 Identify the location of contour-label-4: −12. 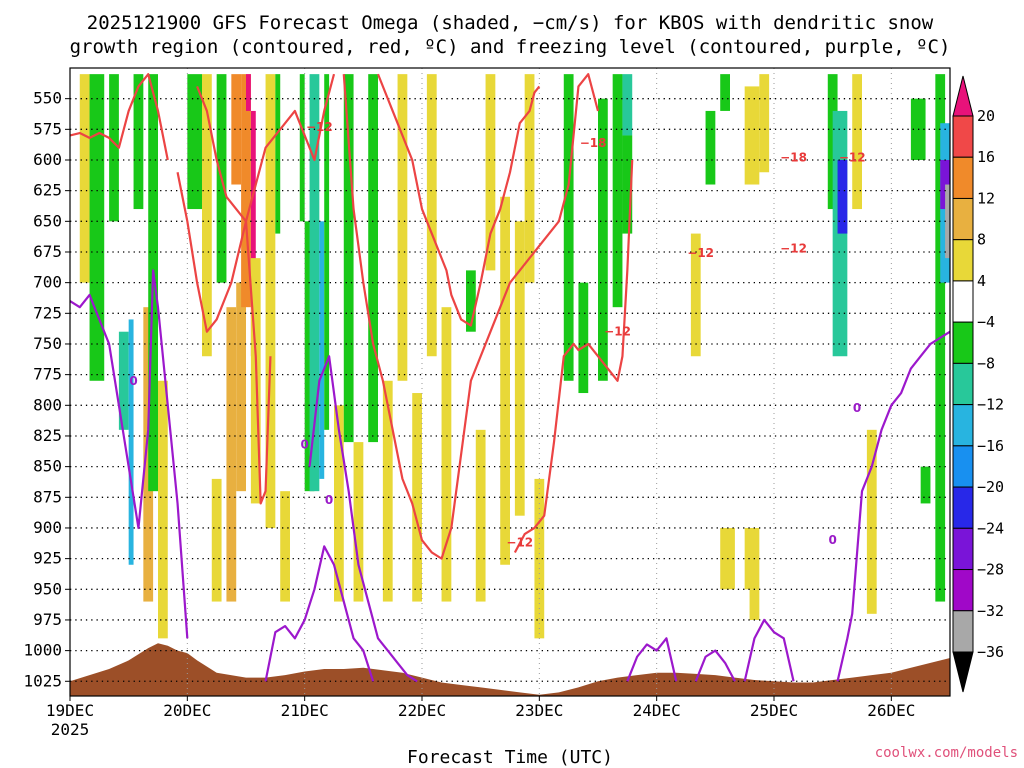
(700, 253).